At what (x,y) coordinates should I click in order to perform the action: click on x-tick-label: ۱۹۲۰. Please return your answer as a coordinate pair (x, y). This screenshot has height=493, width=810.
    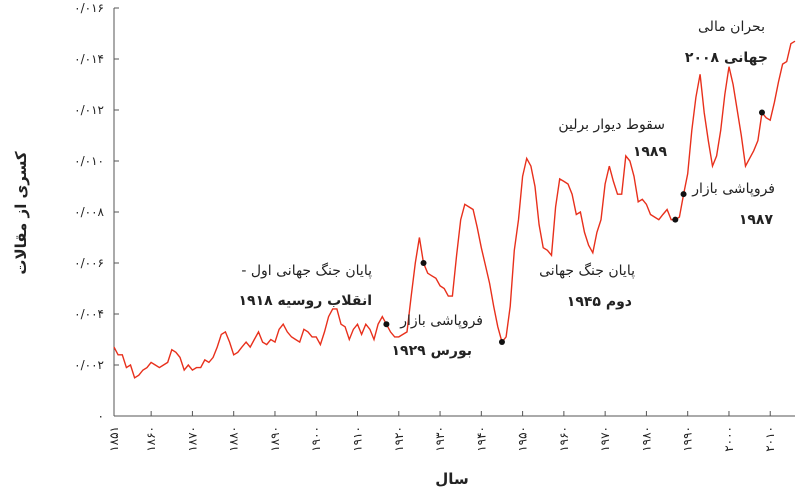
    Looking at the image, I should click on (399, 439).